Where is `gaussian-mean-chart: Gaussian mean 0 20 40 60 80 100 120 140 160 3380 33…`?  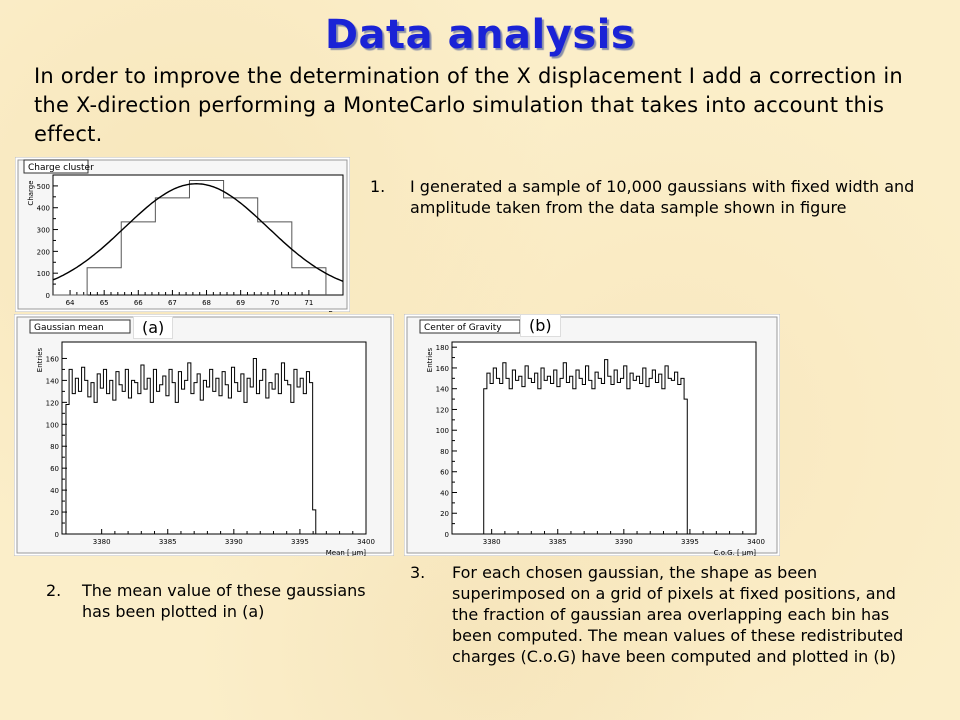
gaussian-mean-chart: Gaussian mean 0 20 40 60 80 100 120 140 160 3380 33… is located at coordinates (204, 435).